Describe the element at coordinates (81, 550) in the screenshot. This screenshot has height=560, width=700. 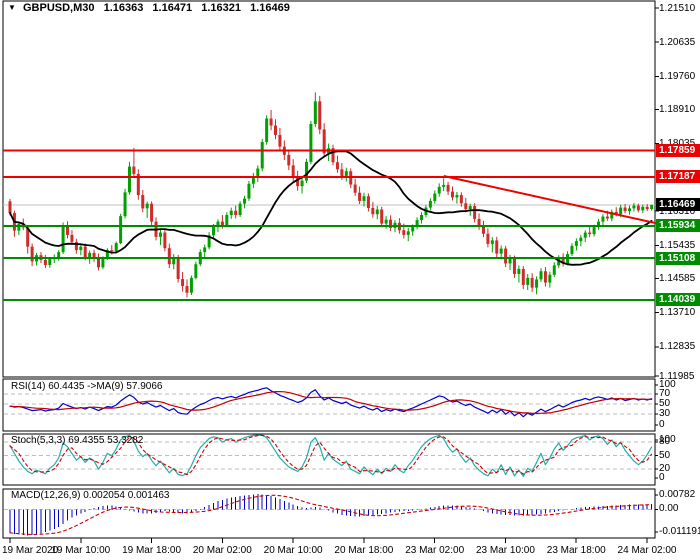
I see `time-axis-label: 19 Mar 10:00` at that location.